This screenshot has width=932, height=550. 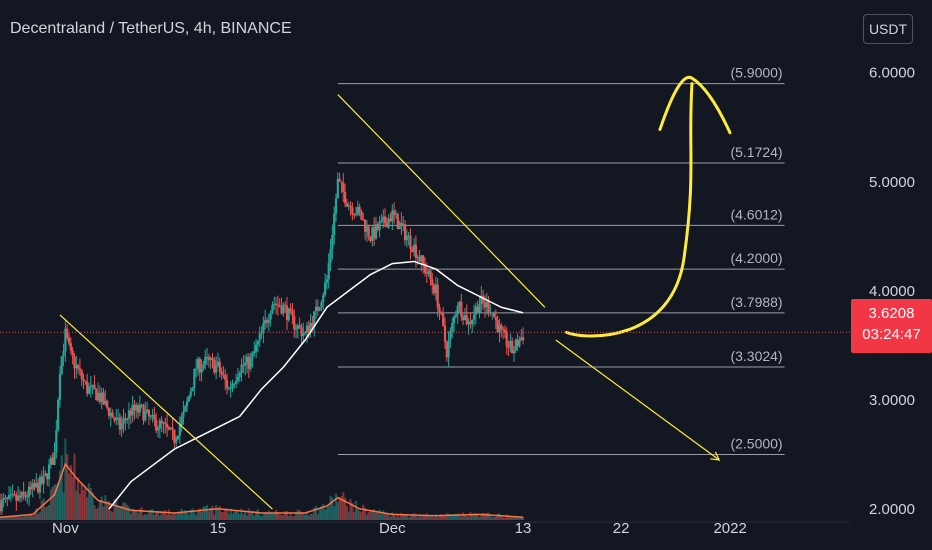 What do you see at coordinates (425, 528) in the screenshot?
I see `time-axis: Nov 15 Dec 13 22 2022` at bounding box center [425, 528].